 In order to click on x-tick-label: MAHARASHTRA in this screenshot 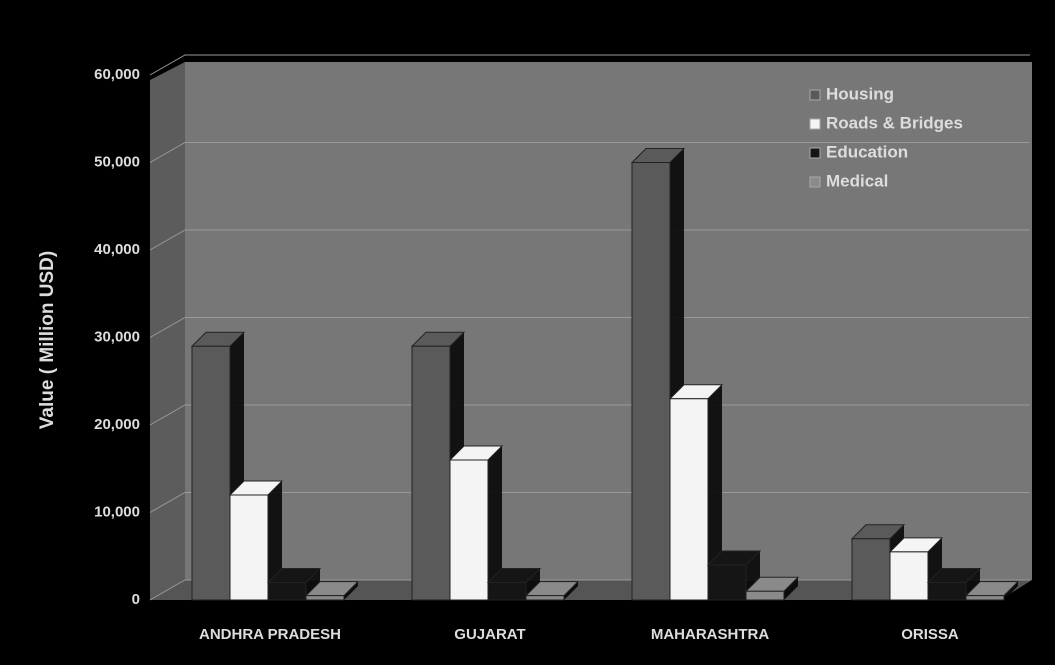, I will do `click(710, 634)`.